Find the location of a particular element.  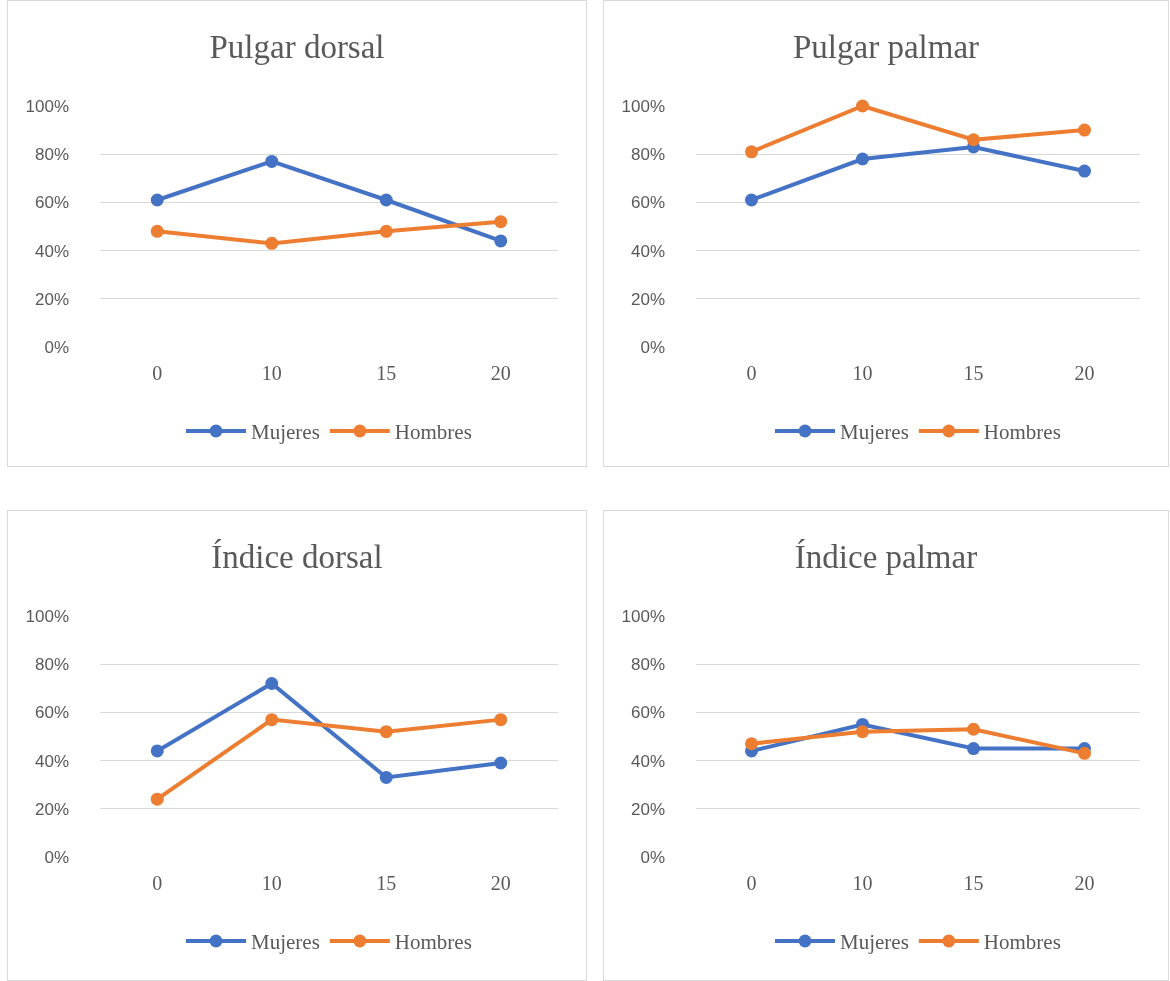

chart-title: Índice palmar is located at coordinates (886, 556).